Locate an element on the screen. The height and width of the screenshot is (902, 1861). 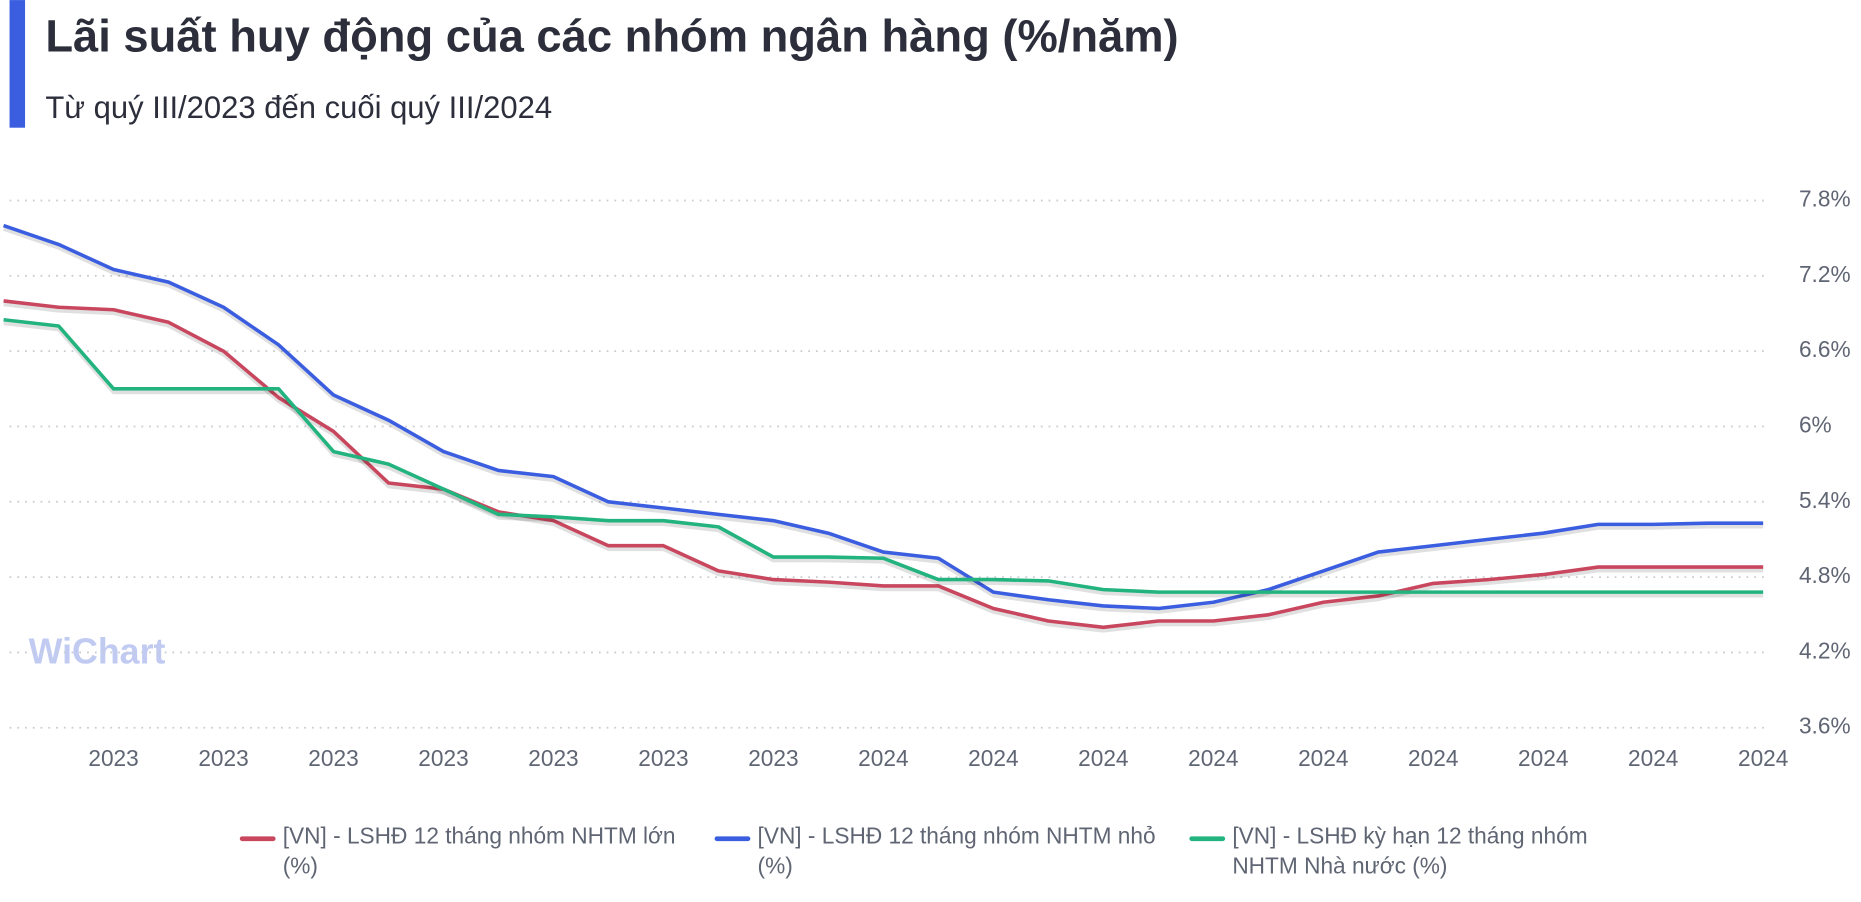
legend-label: [VN] - LSHĐ 12 tháng nhóm NHTM nhỏ (%) is located at coordinates (956, 852).